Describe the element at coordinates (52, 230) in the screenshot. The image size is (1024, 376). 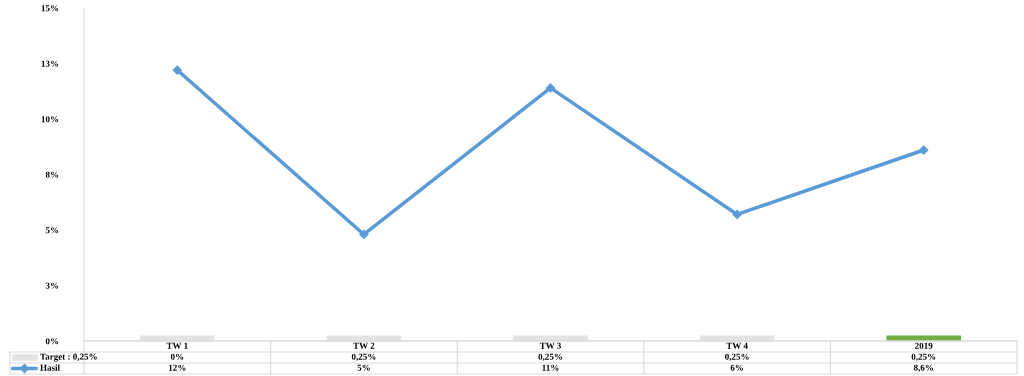
I see `y-tick-label: 5%` at that location.